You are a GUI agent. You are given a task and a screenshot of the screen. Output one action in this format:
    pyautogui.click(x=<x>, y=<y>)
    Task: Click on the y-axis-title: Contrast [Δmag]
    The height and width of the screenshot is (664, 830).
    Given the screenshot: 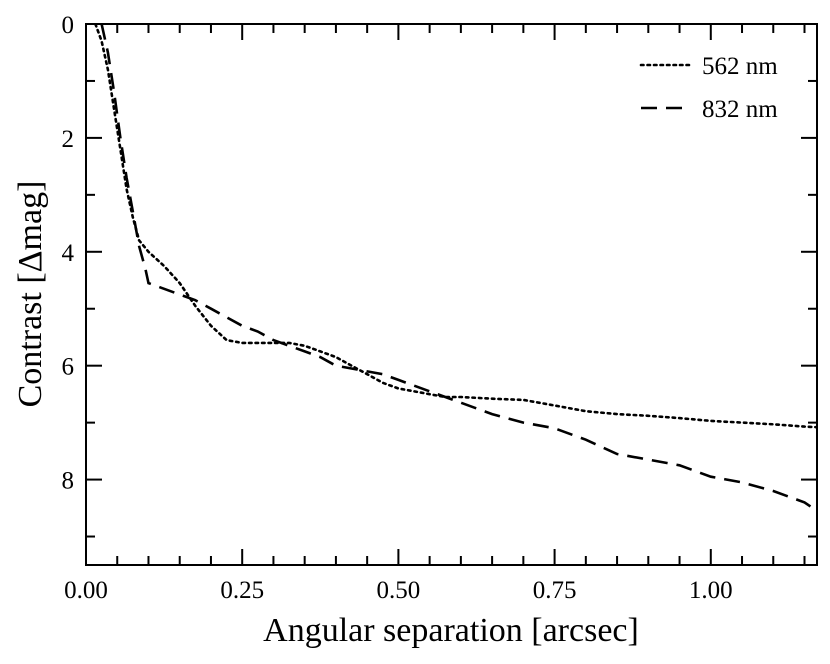 What is the action you would take?
    pyautogui.click(x=30, y=294)
    